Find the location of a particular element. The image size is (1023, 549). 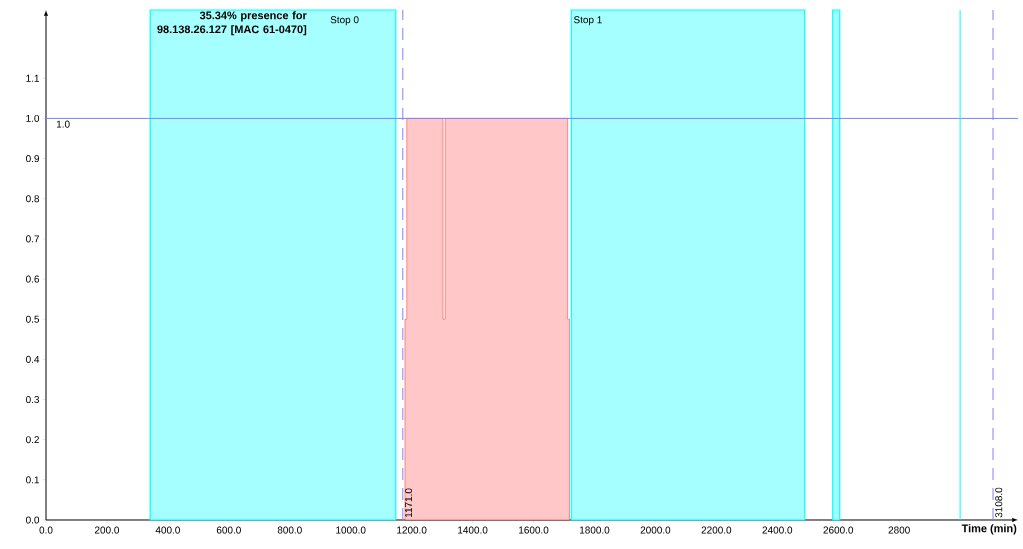

x-tick-label: 1400.0 is located at coordinates (473, 530).